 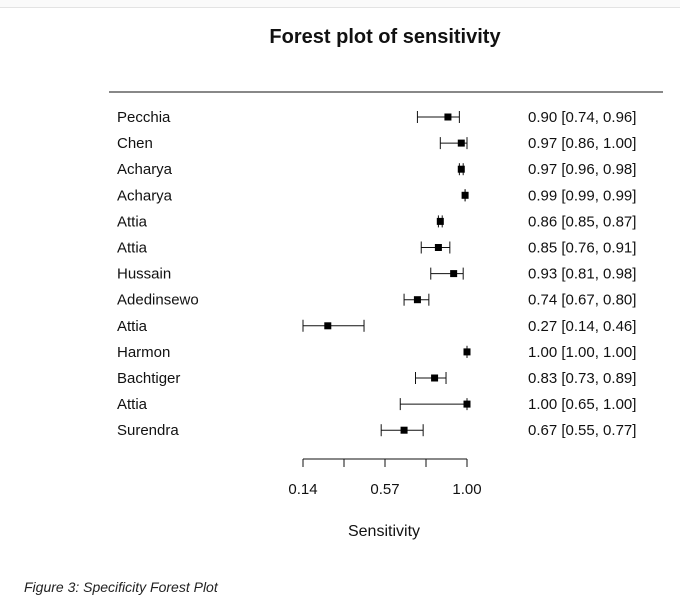 What do you see at coordinates (376, 300) in the screenshot?
I see `study-row: Adedinsewo 0.74 [0.67, 0.80]` at bounding box center [376, 300].